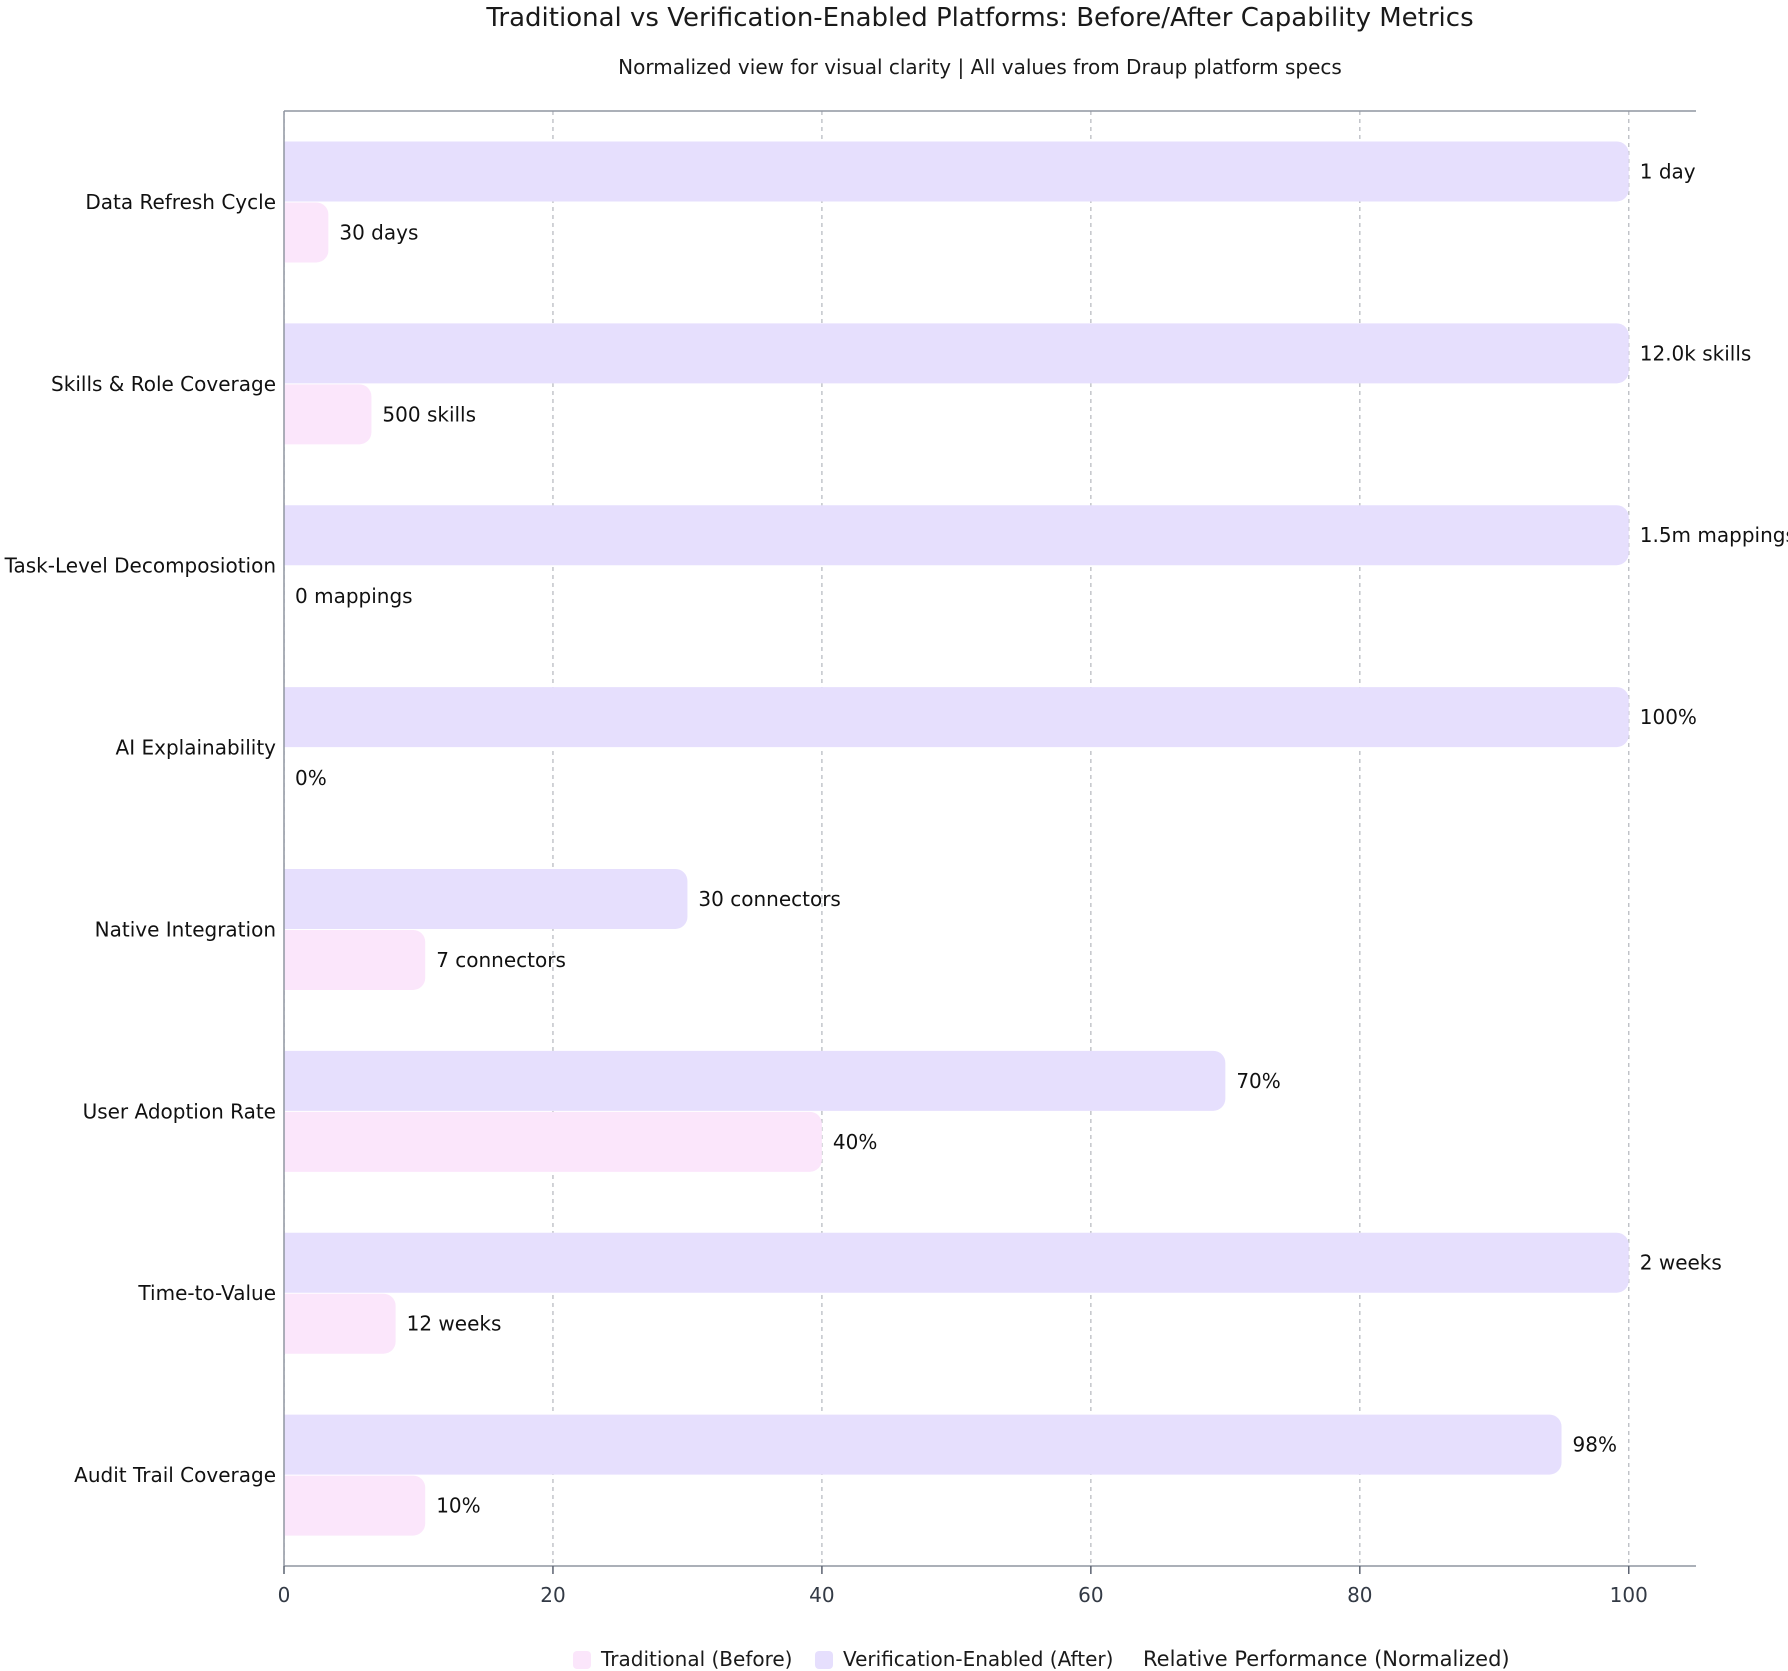 The width and height of the screenshot is (1788, 1671). I want to click on legend-swatch-verification, so click(824, 1660).